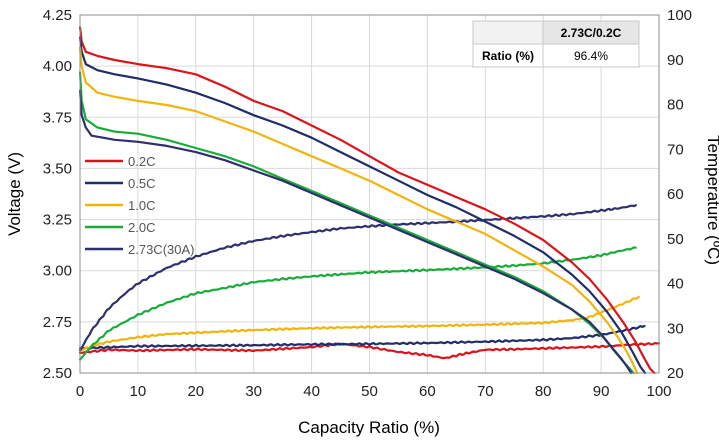 This screenshot has height=447, width=719. Describe the element at coordinates (57, 168) in the screenshot. I see `y-tick-label: 3.50` at that location.